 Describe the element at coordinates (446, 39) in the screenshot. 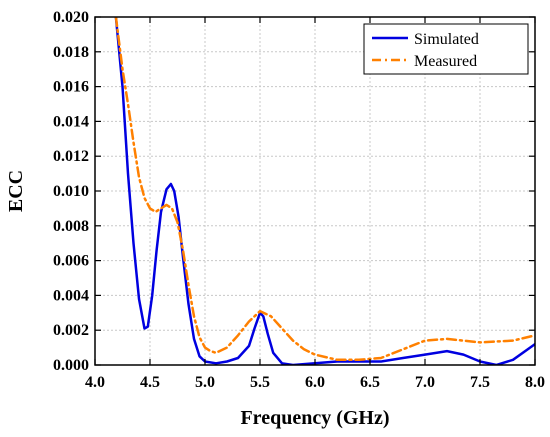

I see `legend-label-simulated: Simulated` at that location.